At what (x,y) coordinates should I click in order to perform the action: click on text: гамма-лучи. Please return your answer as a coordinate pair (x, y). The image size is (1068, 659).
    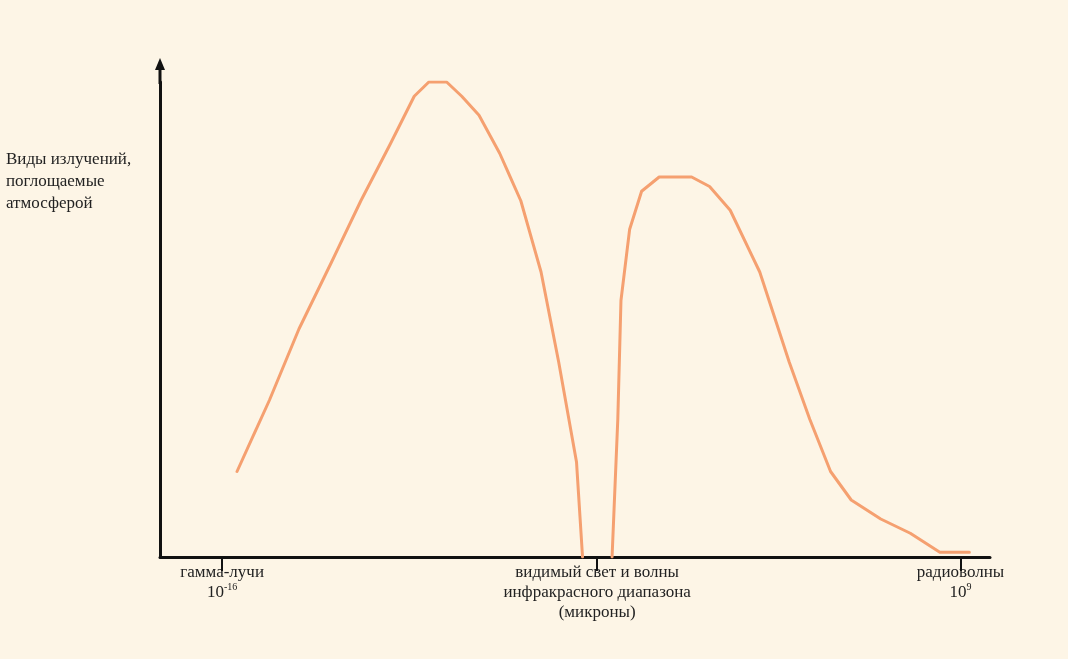
    Looking at the image, I should click on (222, 571).